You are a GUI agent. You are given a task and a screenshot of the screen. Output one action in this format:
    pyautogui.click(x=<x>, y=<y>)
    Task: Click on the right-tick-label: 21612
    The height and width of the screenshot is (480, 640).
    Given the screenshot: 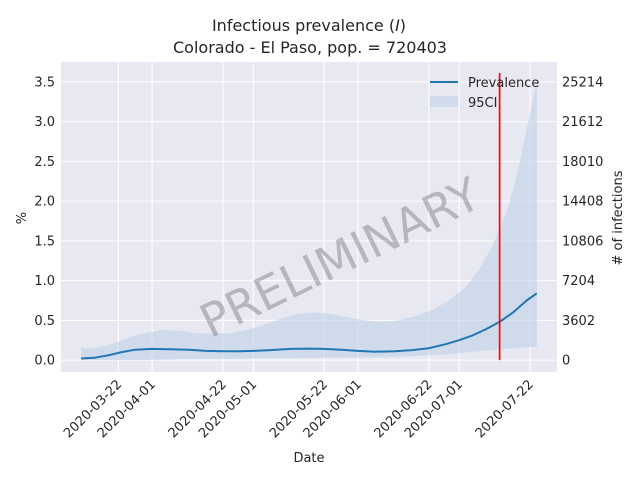 What is the action you would take?
    pyautogui.click(x=582, y=122)
    